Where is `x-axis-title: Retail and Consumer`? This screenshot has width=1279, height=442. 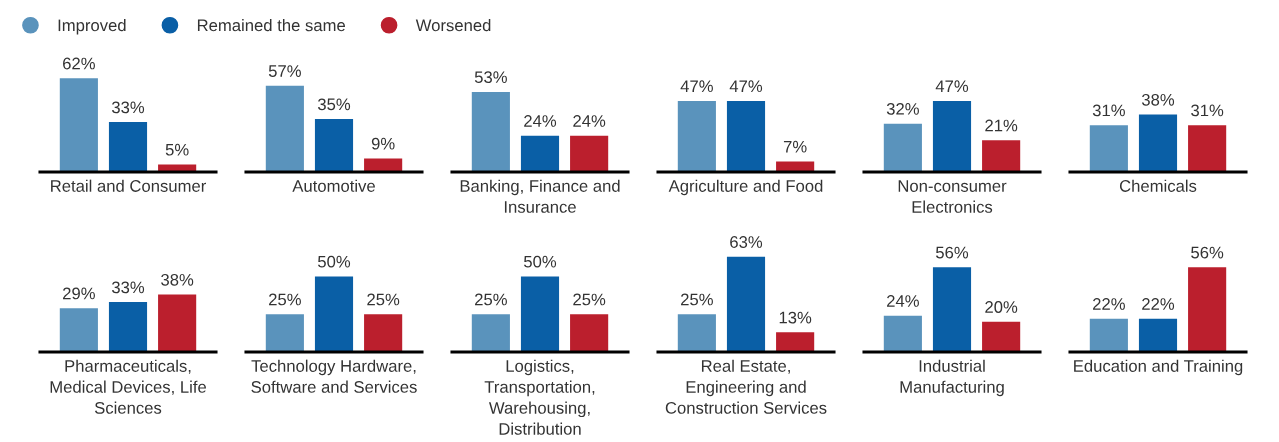
x-axis-title: Retail and Consumer is located at coordinates (129, 185).